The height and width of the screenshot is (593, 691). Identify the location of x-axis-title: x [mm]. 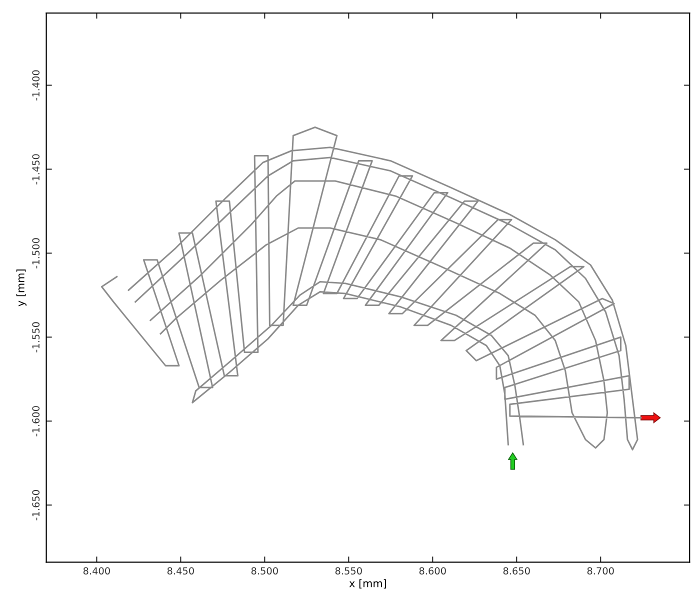
(367, 583).